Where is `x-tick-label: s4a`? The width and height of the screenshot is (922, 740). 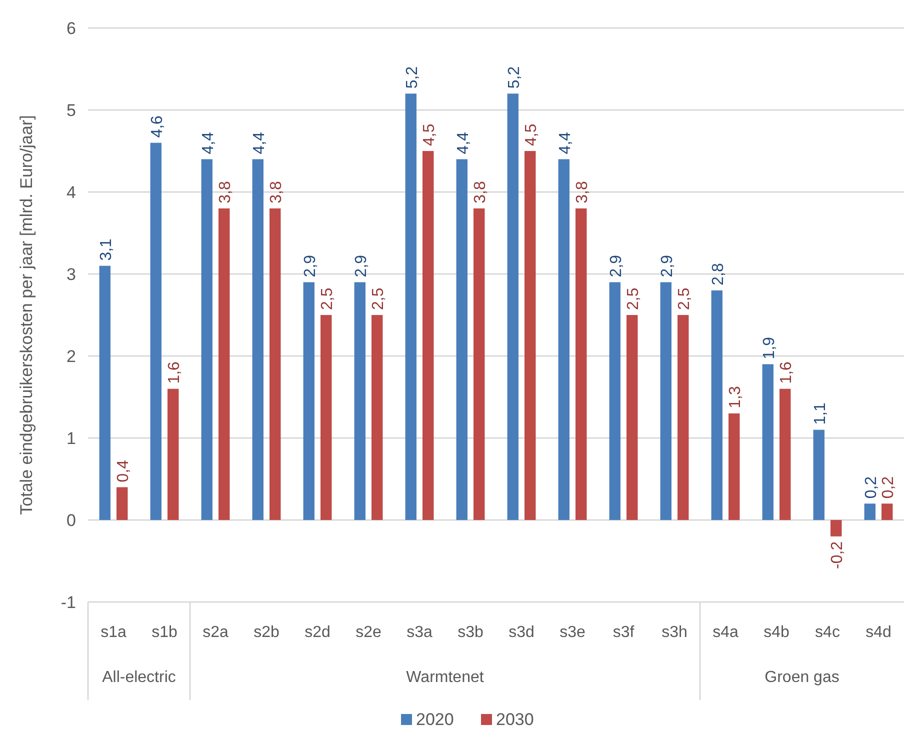 x-tick-label: s4a is located at coordinates (725, 632).